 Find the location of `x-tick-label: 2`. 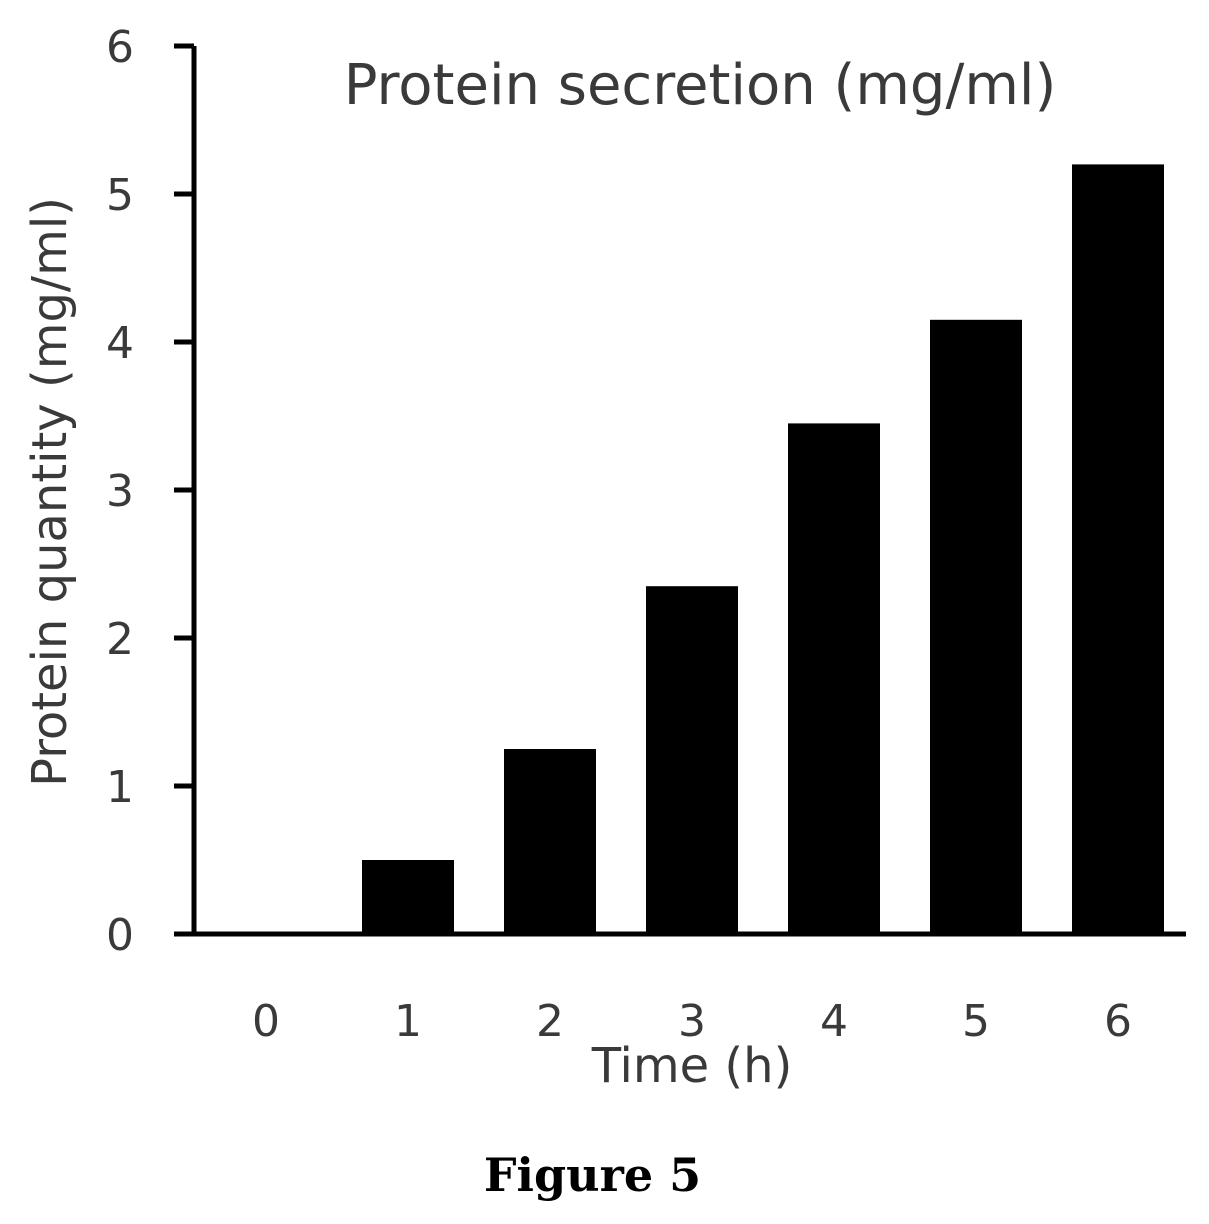

x-tick-label: 2 is located at coordinates (550, 1021).